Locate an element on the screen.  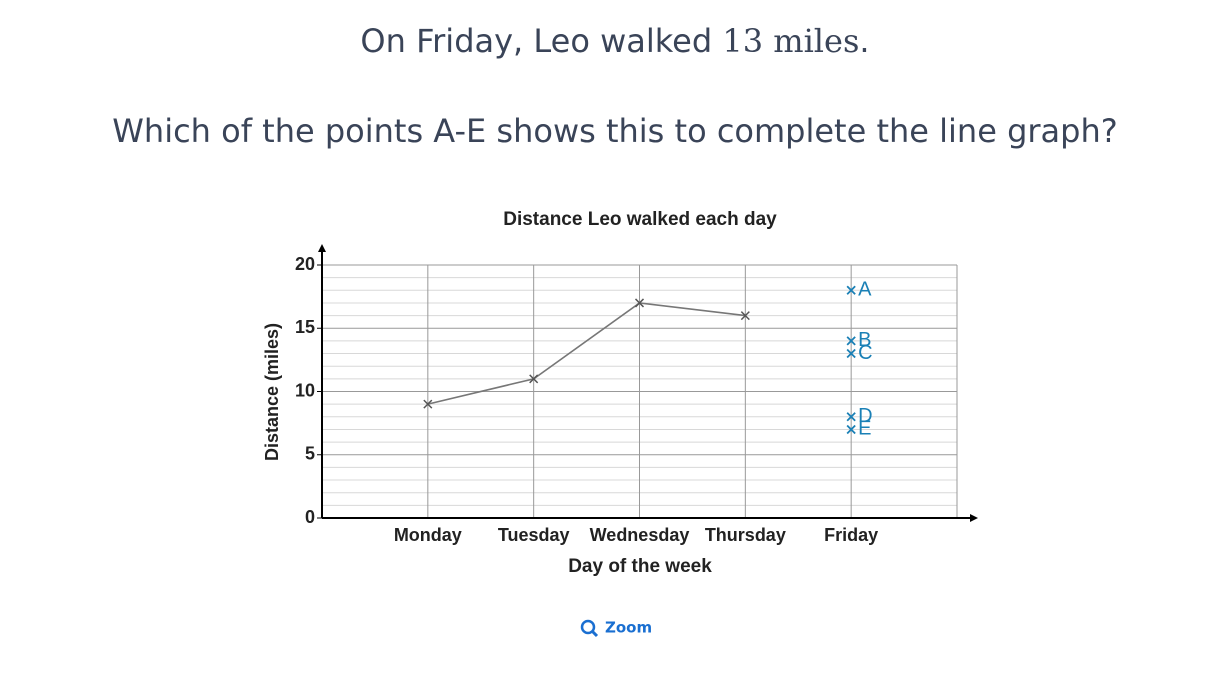
zoom-button: Zoom is located at coordinates (616, 628).